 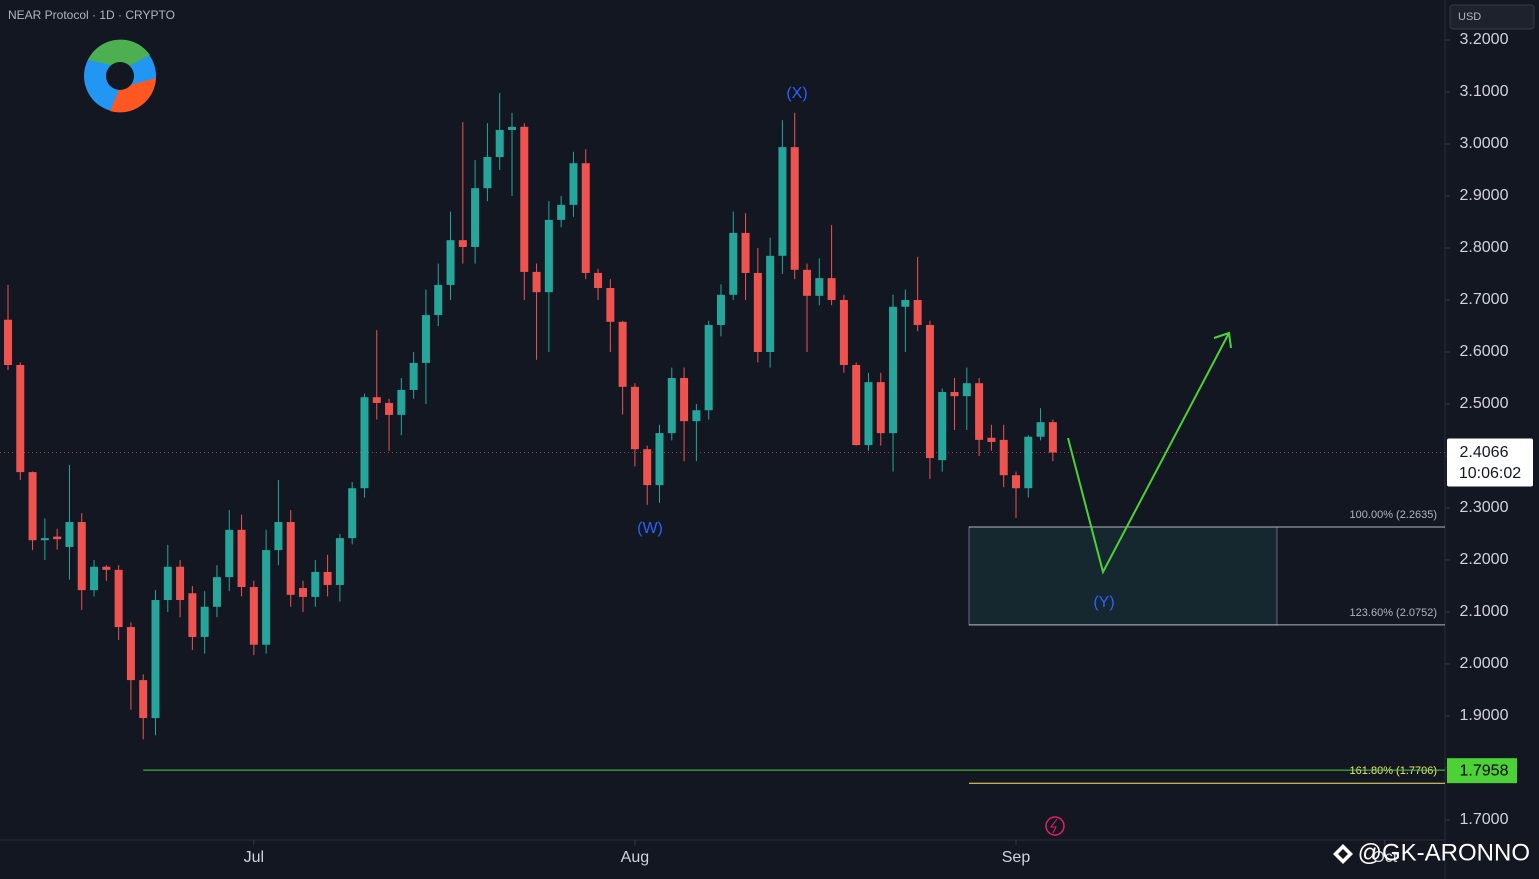 I want to click on x-tick-label: Sep, so click(x=1016, y=857).